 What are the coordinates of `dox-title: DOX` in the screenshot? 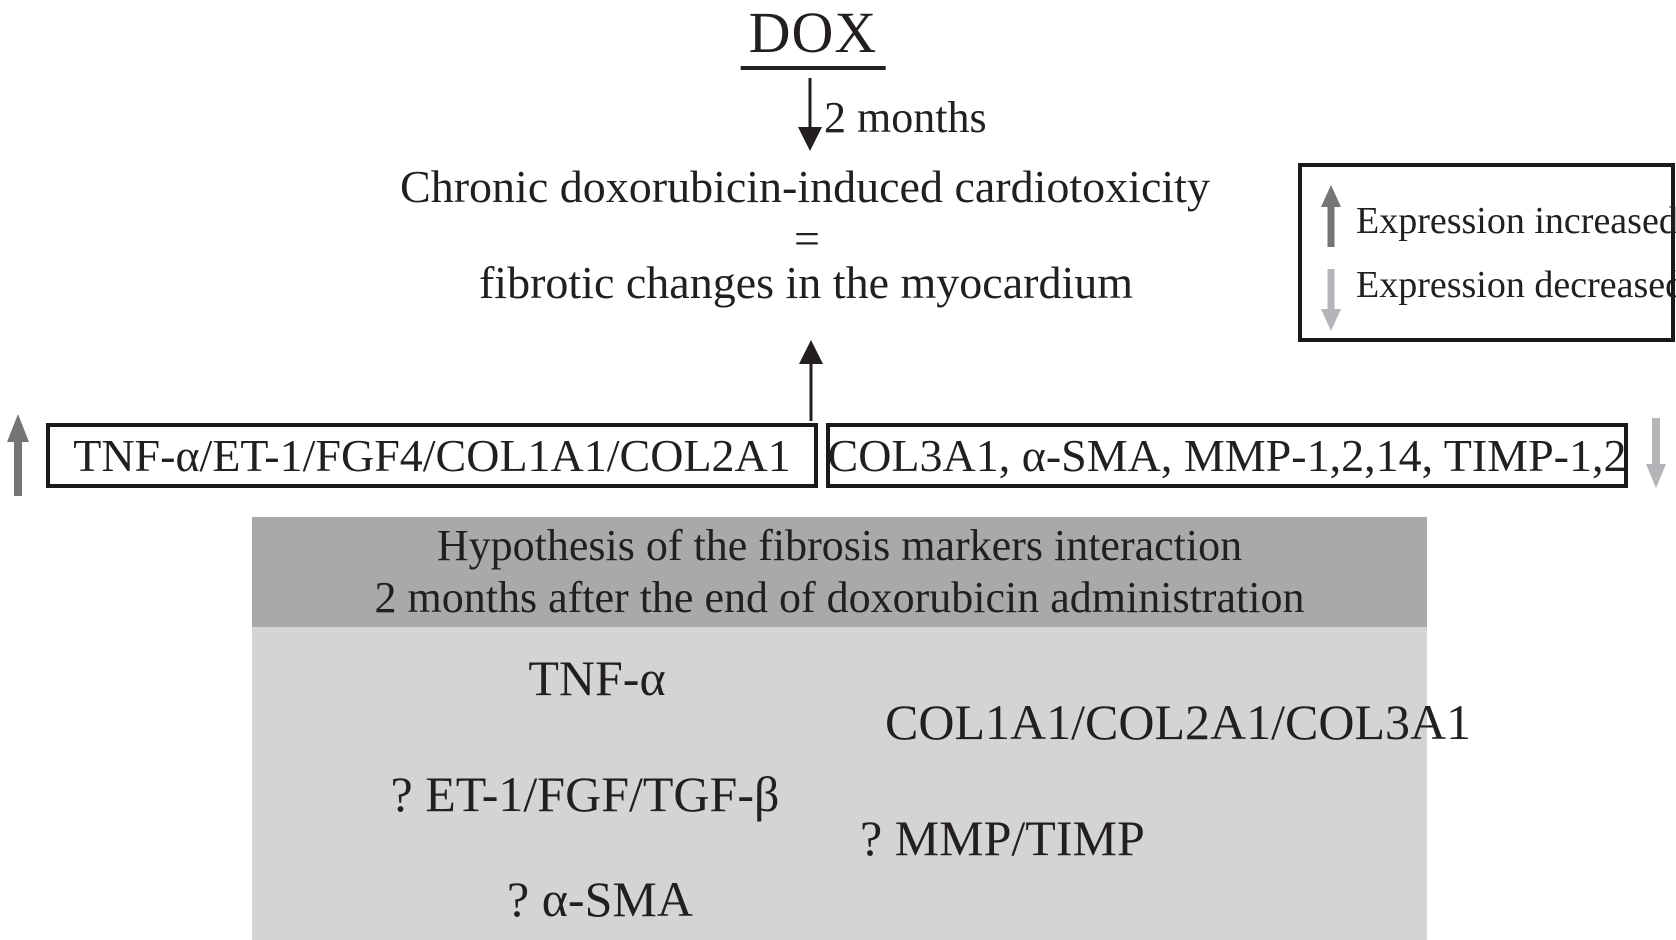 It's located at (813, 36).